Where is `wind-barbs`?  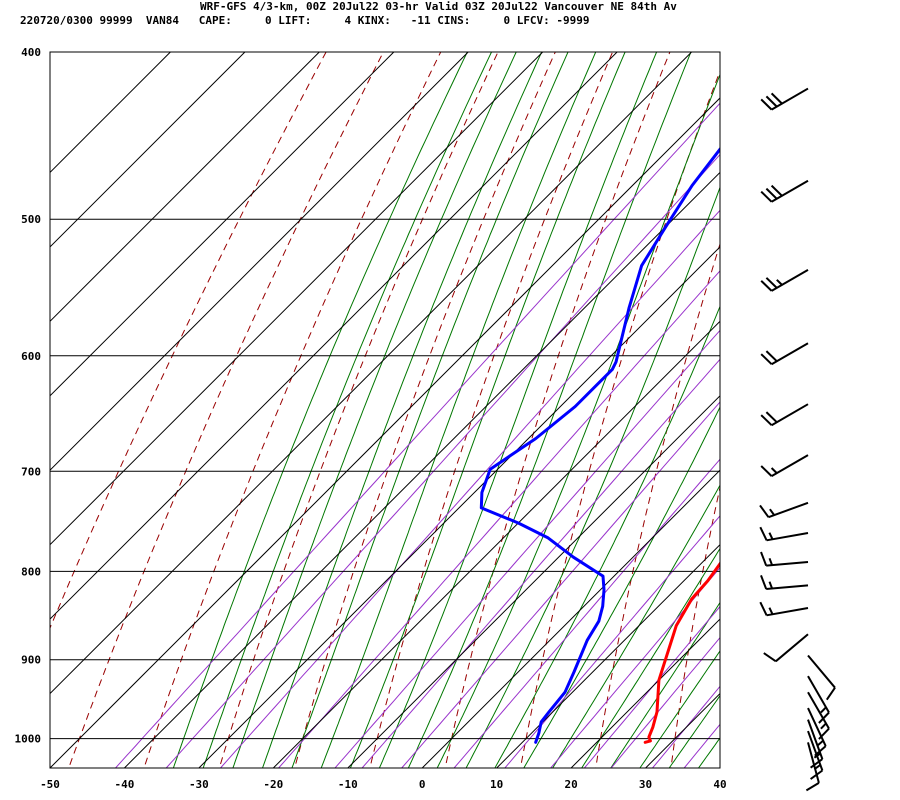 wind-barbs is located at coordinates (797, 439).